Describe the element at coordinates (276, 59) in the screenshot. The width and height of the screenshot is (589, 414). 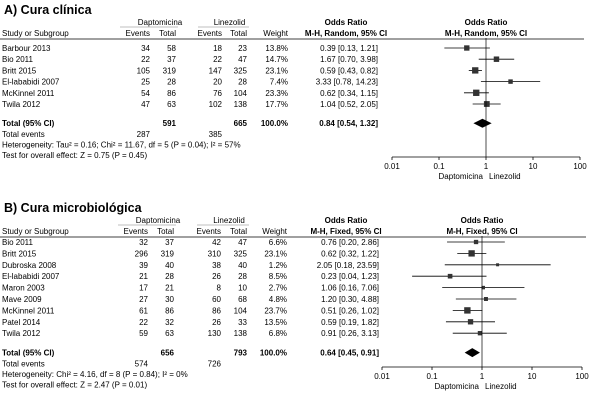
I see `study-weight: 14.7%` at that location.